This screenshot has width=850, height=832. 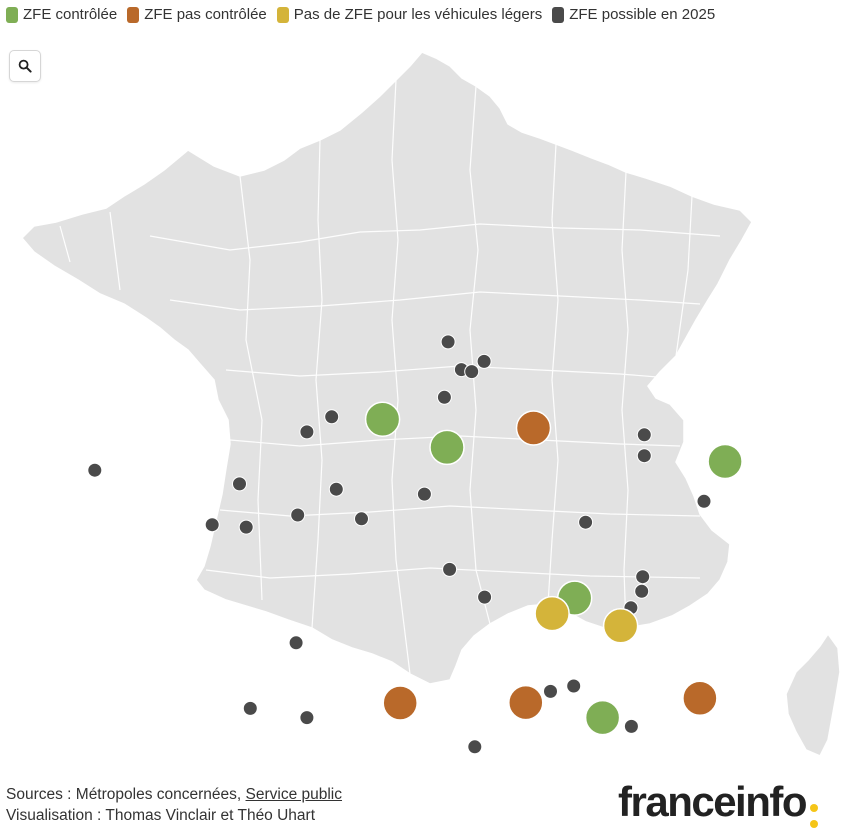 I want to click on legend-label: ZFE pas contrôlée, so click(x=205, y=14).